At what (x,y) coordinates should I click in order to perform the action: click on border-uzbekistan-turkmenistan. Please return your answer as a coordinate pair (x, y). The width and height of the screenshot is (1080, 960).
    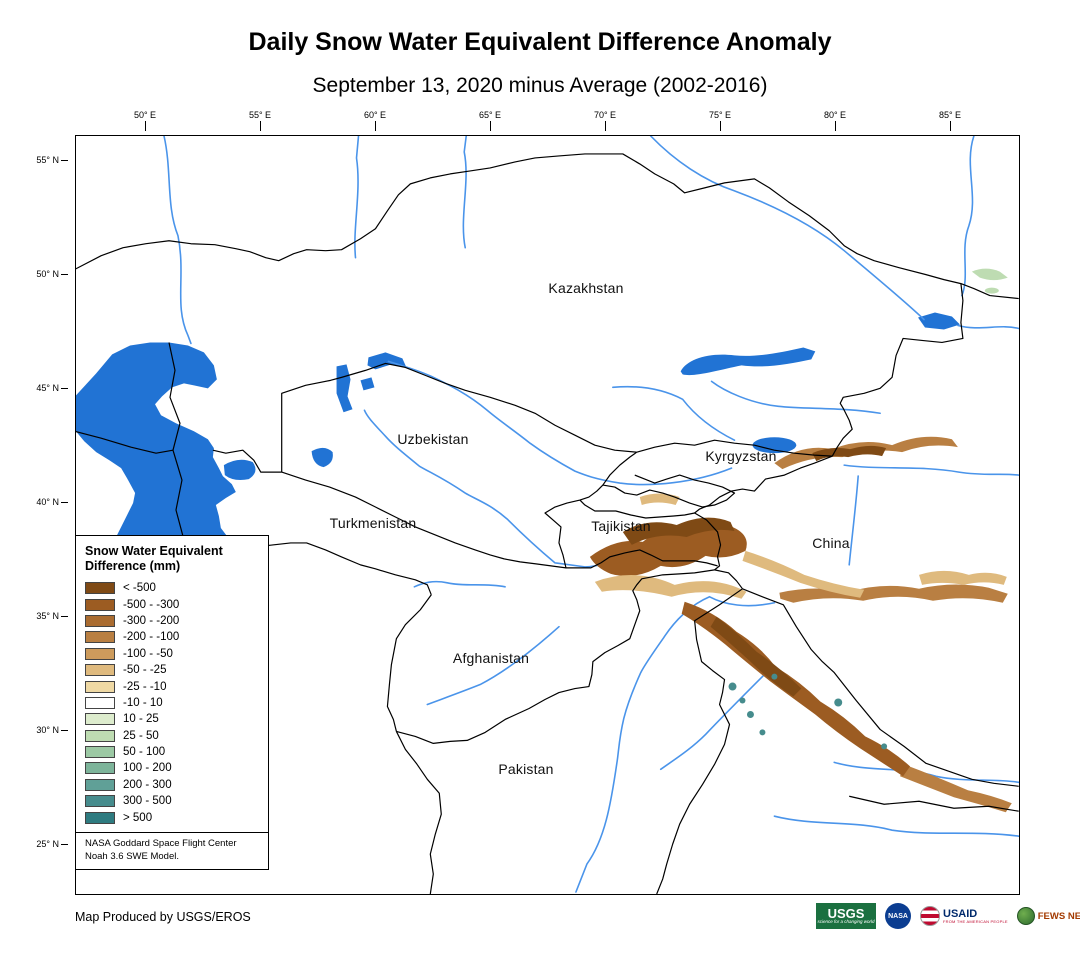
    Looking at the image, I should click on (393, 515).